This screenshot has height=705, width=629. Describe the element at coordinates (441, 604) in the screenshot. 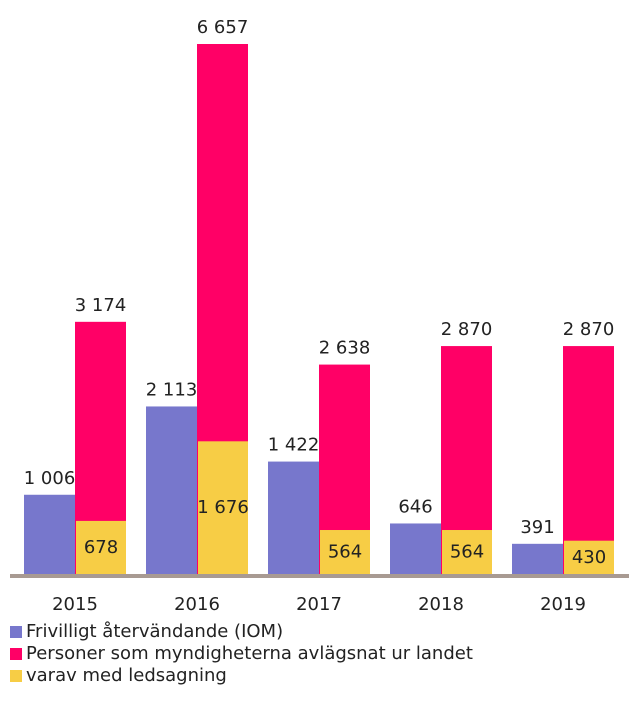

I see `x-tick-label: 2018` at that location.